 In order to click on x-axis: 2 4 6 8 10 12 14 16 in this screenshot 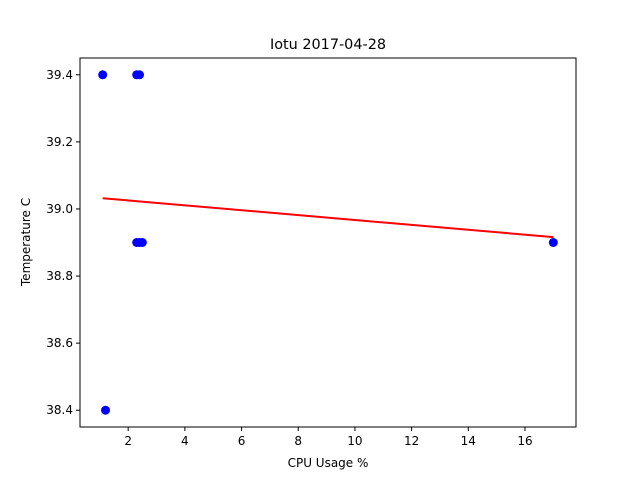, I will do `click(328, 437)`.